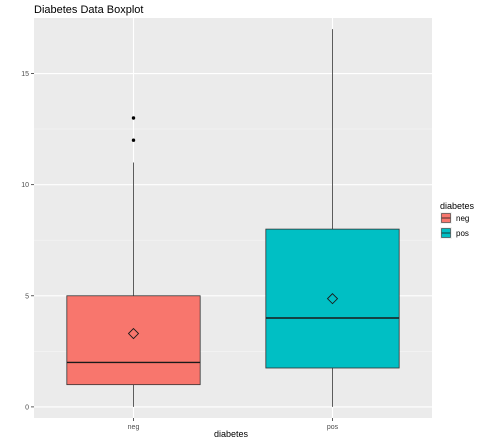 Image resolution: width=499 pixels, height=440 pixels. I want to click on legend-title: diabetes, so click(457, 206).